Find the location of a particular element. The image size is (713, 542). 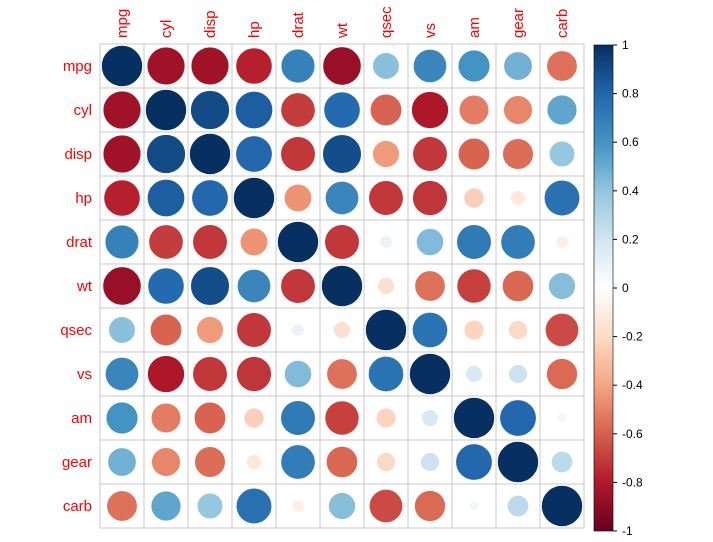

corr-circle-qsec-wt is located at coordinates (342, 330).